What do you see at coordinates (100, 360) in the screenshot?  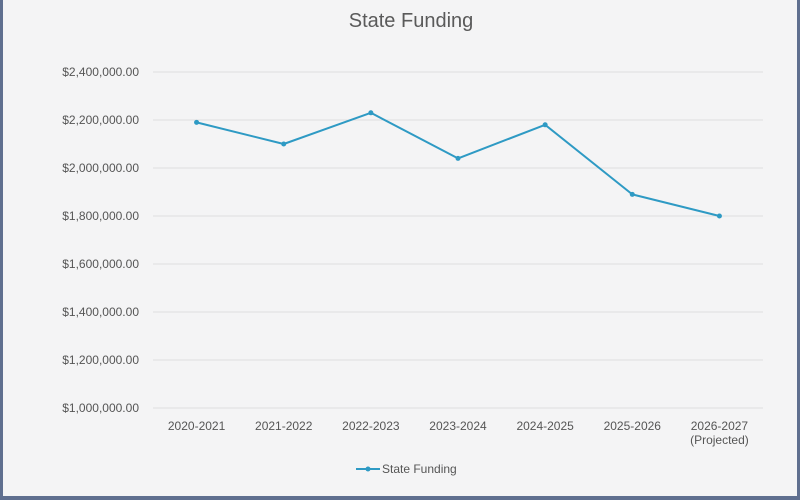 I see `y-tick-label: $1,200,000.00` at bounding box center [100, 360].